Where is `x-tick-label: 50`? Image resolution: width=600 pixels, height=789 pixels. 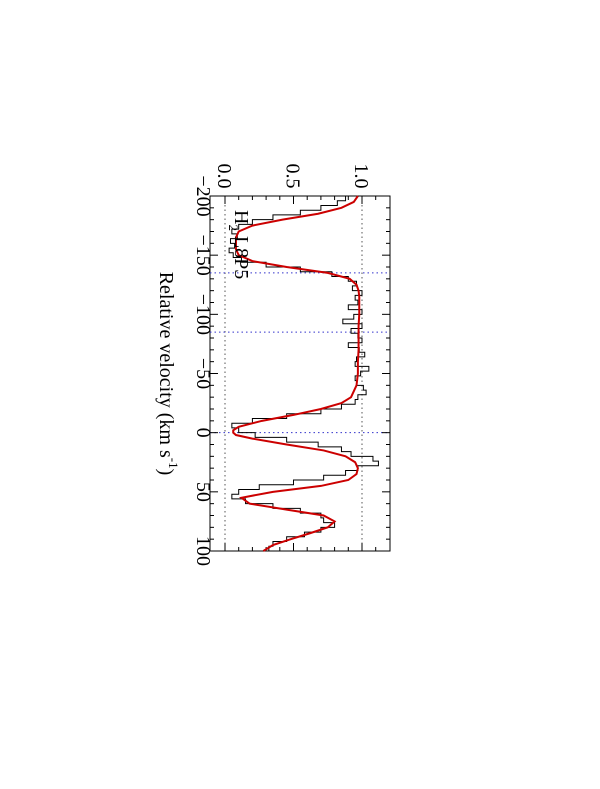
x-tick-label: 50 is located at coordinates (203, 492).